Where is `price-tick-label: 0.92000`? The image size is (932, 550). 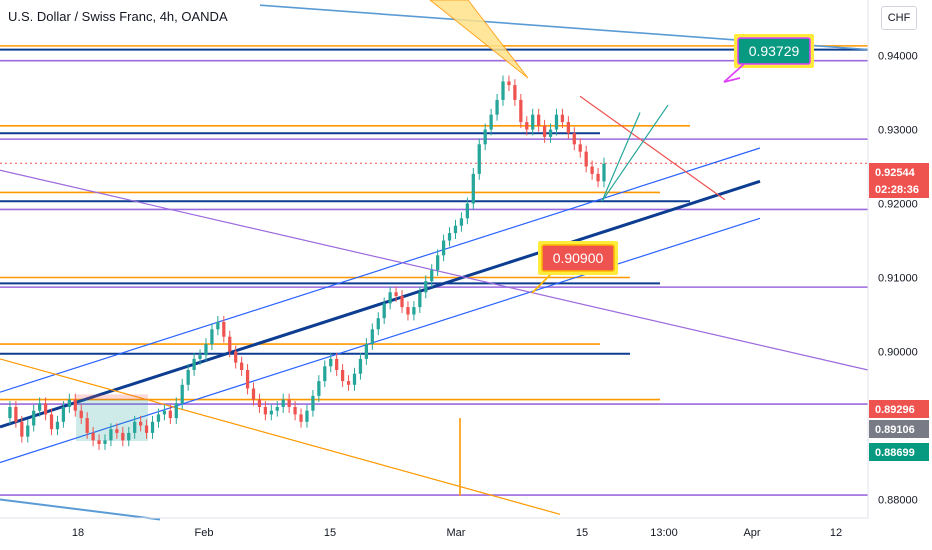 price-tick-label: 0.92000 is located at coordinates (898, 205).